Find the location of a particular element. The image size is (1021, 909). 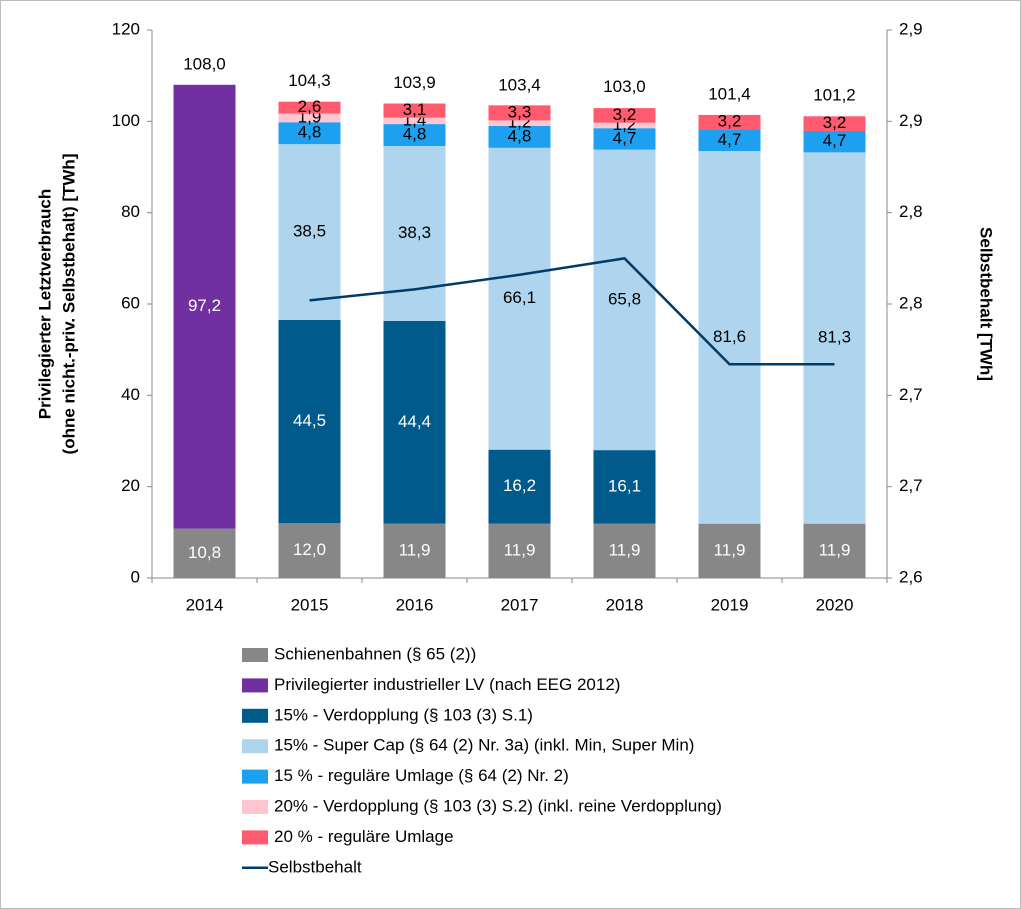

data-label: 2,6 is located at coordinates (310, 106).